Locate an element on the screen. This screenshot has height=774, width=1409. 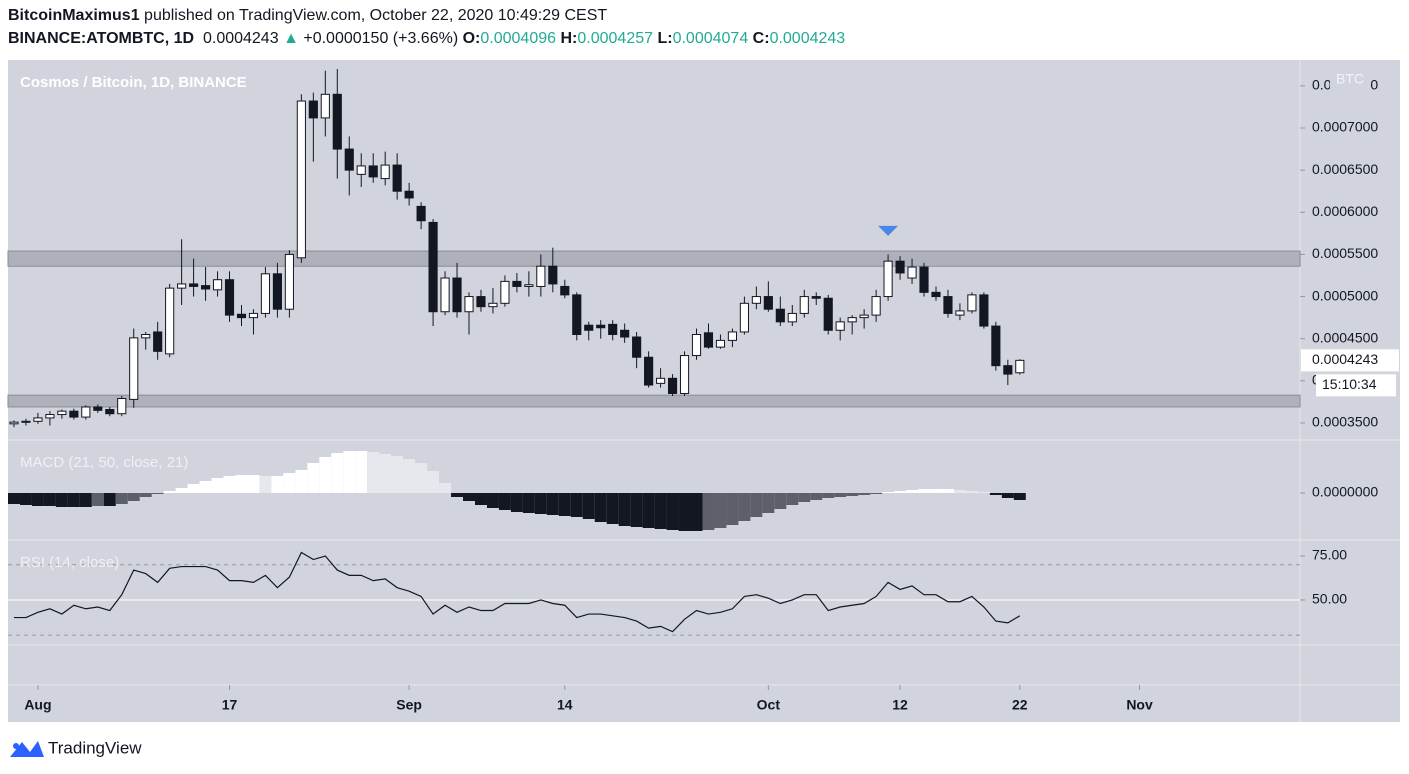
rsi-line is located at coordinates (517, 592).